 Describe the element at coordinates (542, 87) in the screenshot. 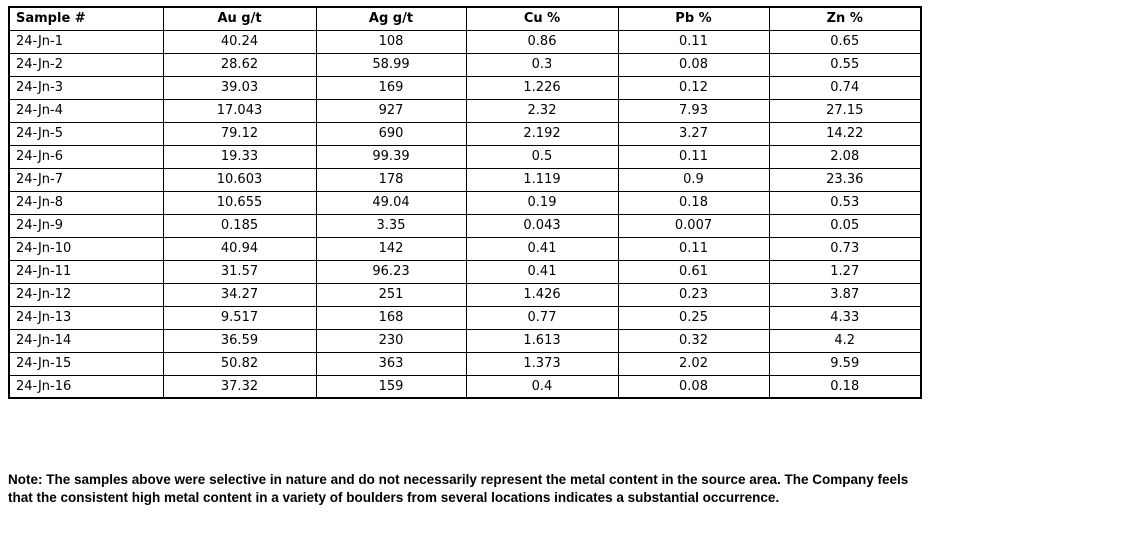

I see `value-cell: 1.226` at that location.